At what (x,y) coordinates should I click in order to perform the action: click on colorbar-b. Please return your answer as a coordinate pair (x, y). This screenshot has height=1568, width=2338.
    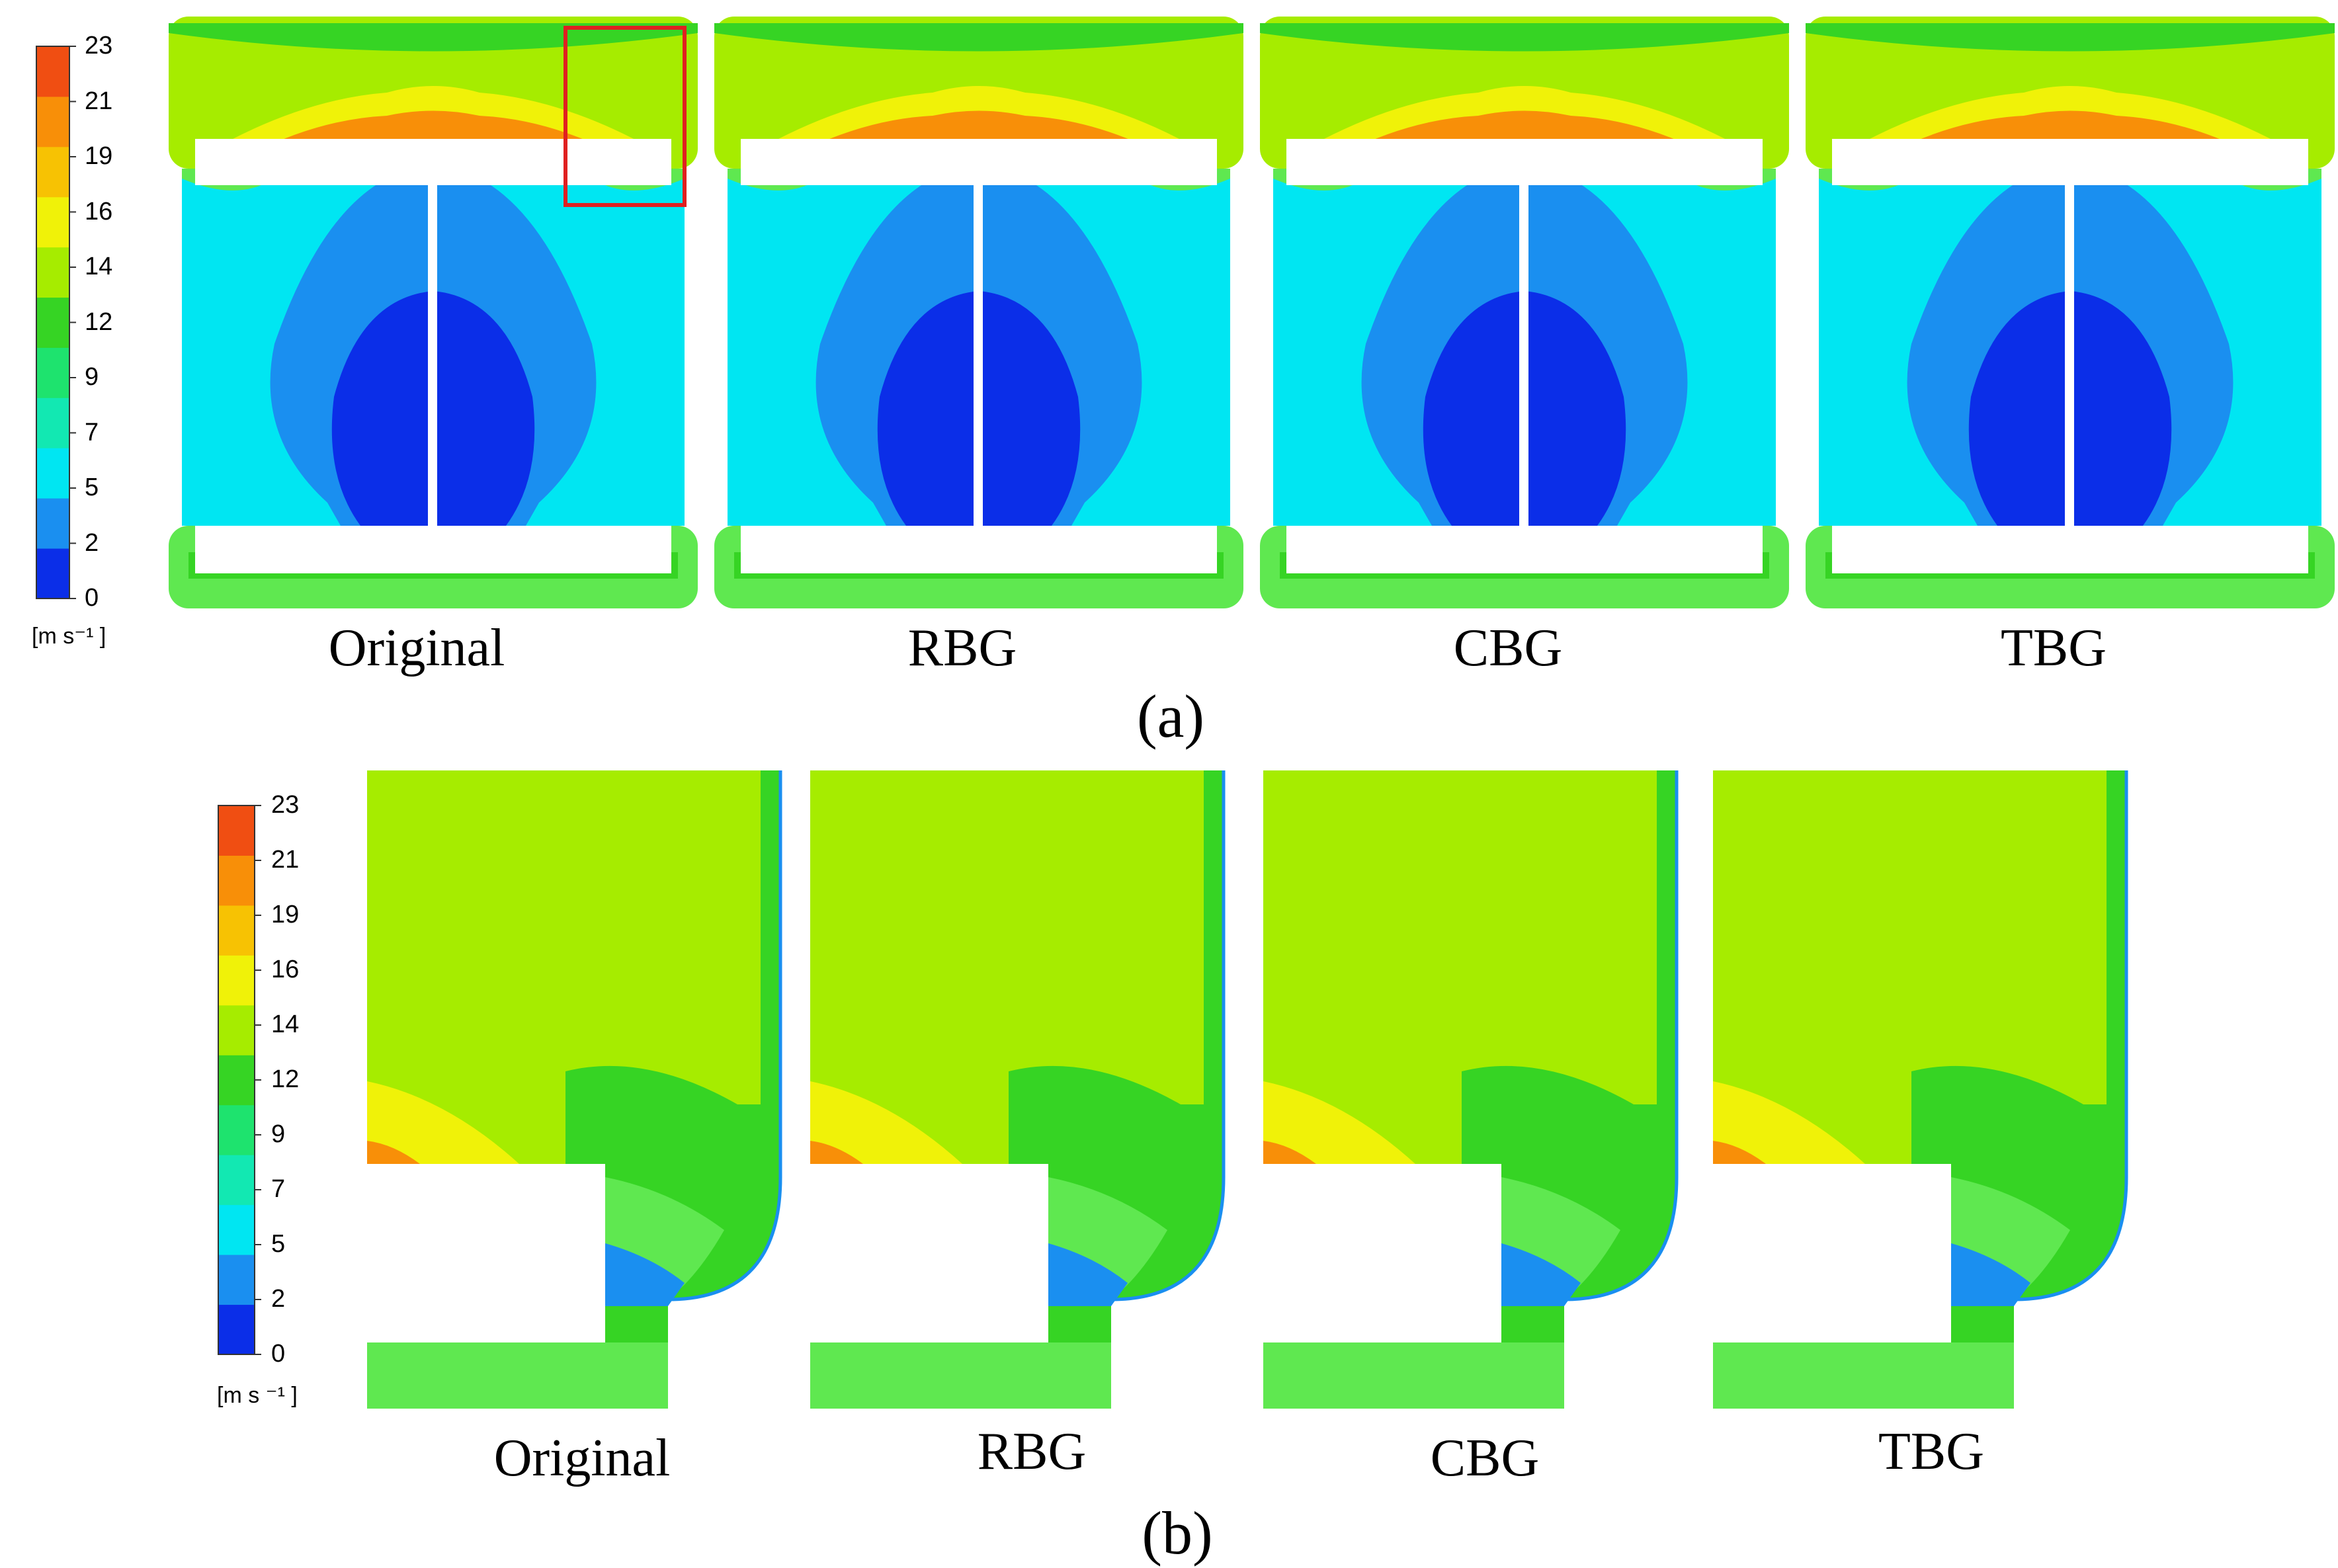
    Looking at the image, I should click on (240, 1080).